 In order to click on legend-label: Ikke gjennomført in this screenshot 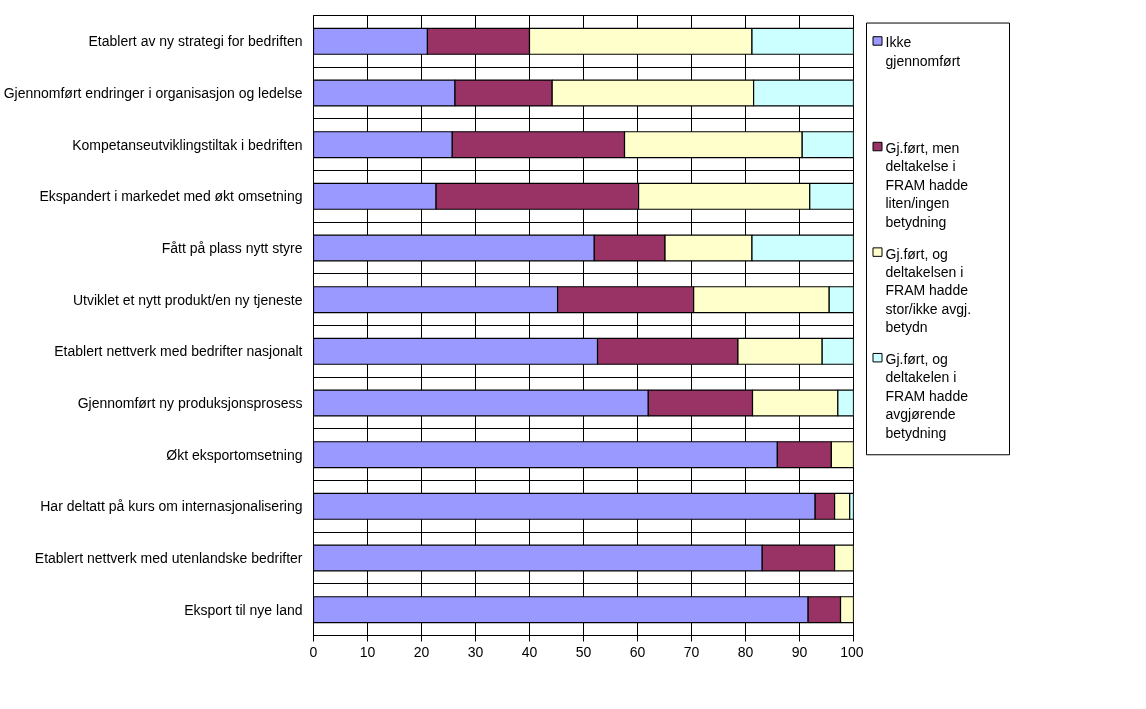, I will do `click(923, 51)`.